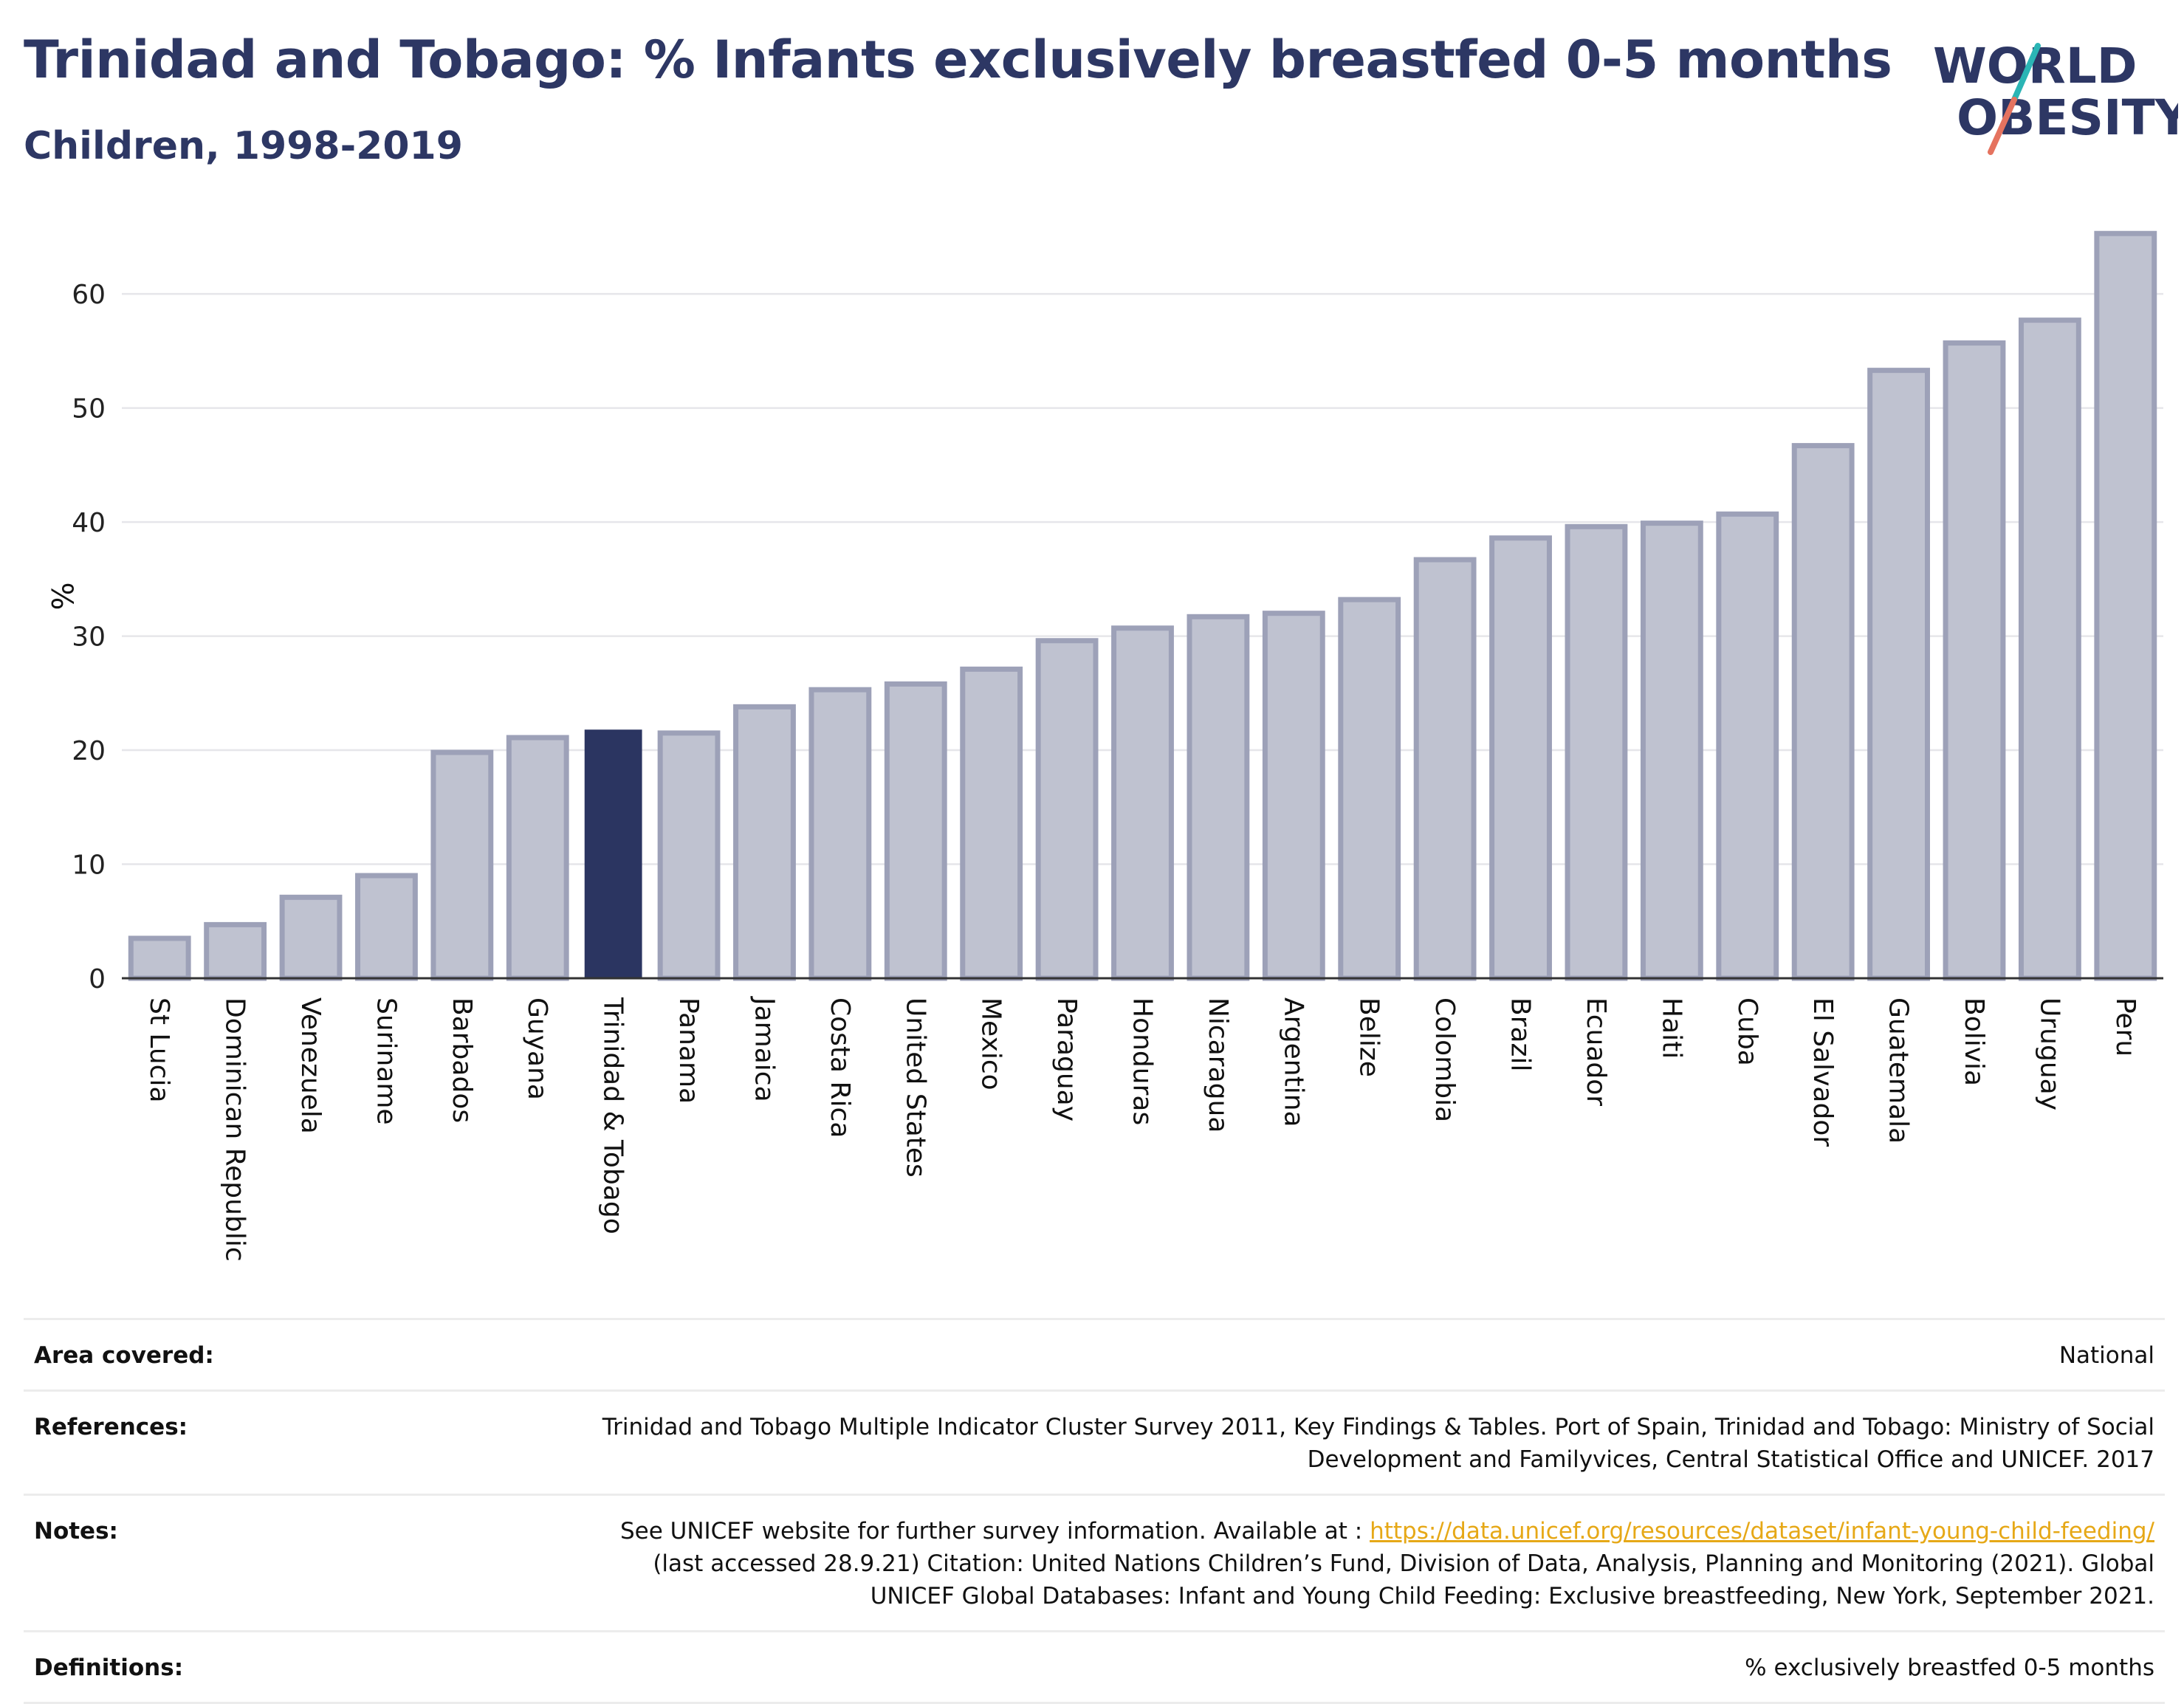  Describe the element at coordinates (89, 866) in the screenshot. I see `y-tick-label: 10` at that location.